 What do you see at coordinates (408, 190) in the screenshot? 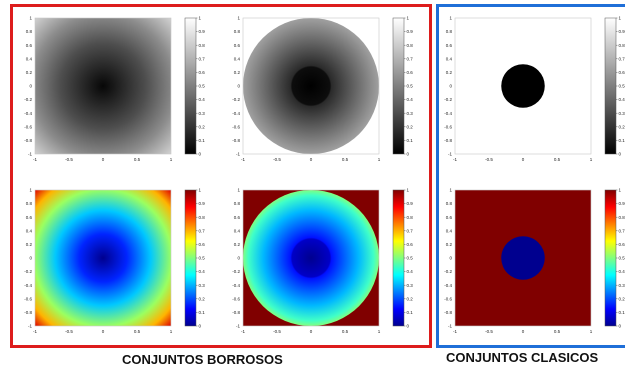
I see `colorbar-tick-label: 1` at bounding box center [408, 190].